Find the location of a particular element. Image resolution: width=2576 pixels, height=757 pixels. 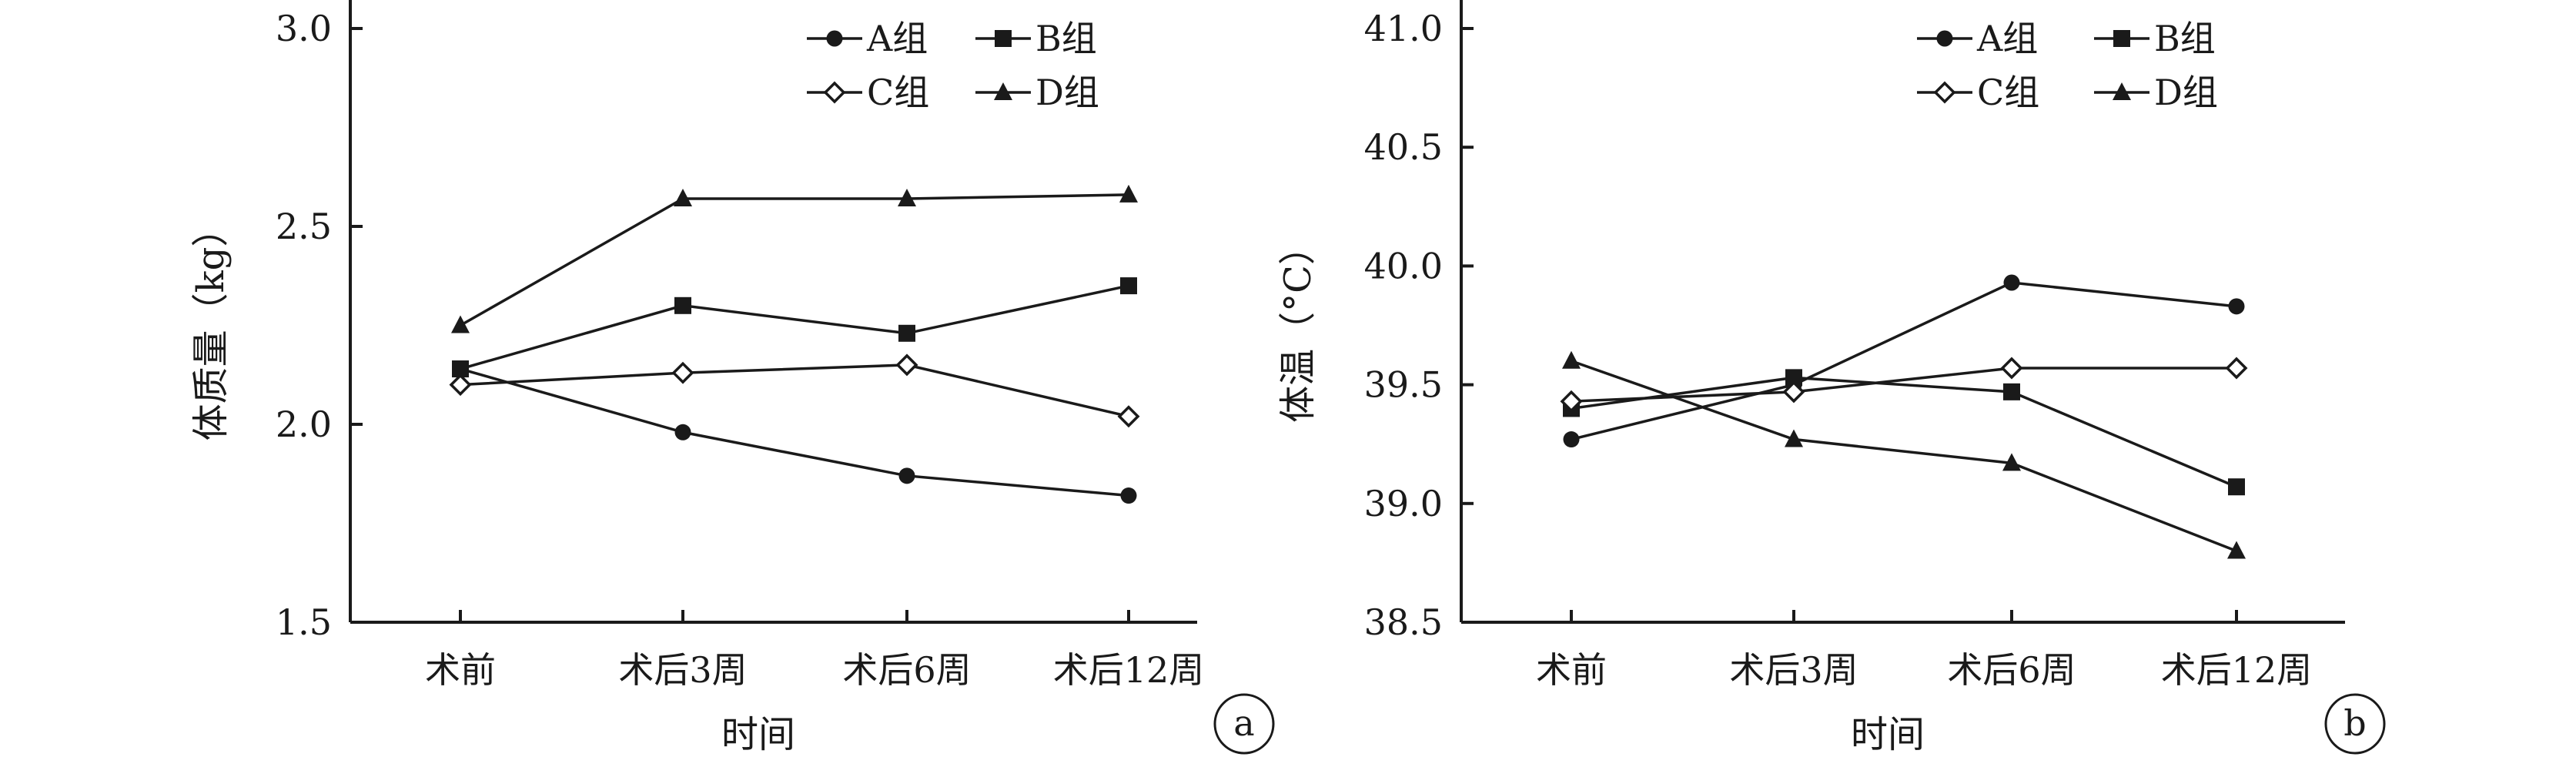

y-tick-label: 39.0 is located at coordinates (1403, 503).